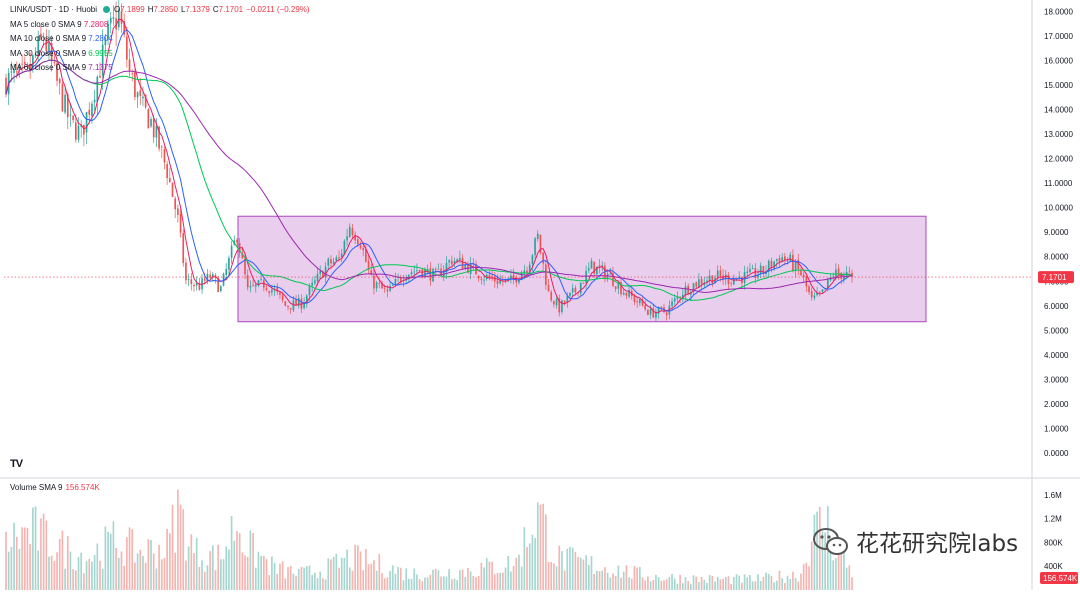  Describe the element at coordinates (161, 68) in the screenshot. I see `ma-legend-item: MA 60 close 0 SMA 9 7.1375` at that location.